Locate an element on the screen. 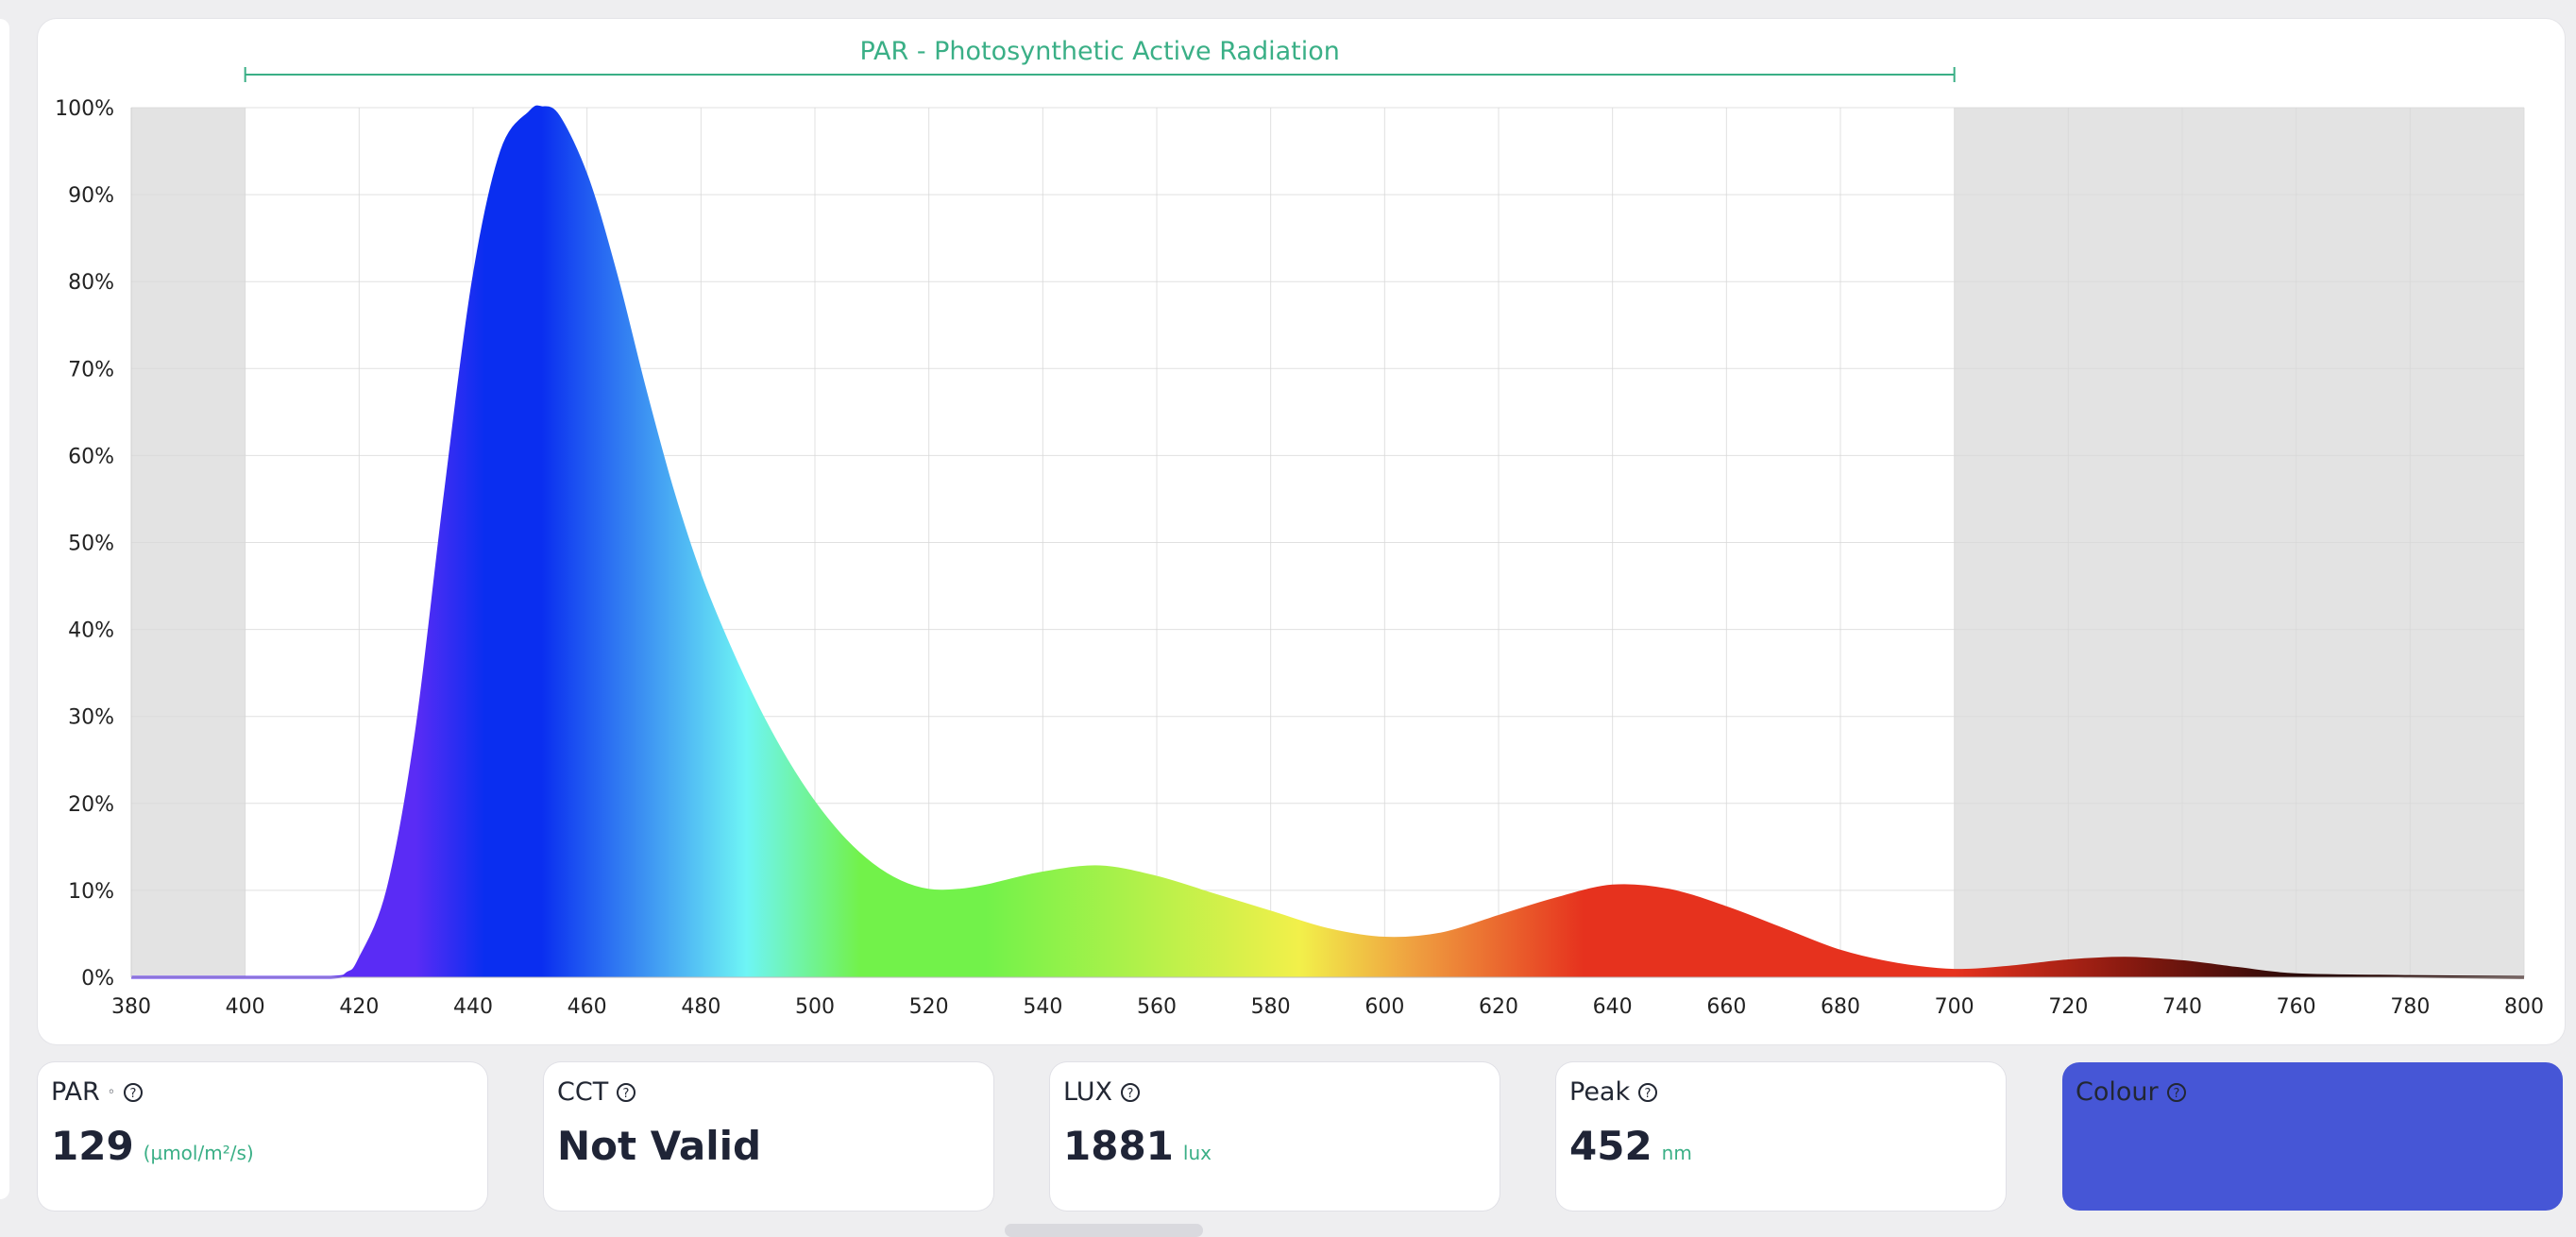 The image size is (2576, 1237). y-tick-label: 80% is located at coordinates (91, 283).